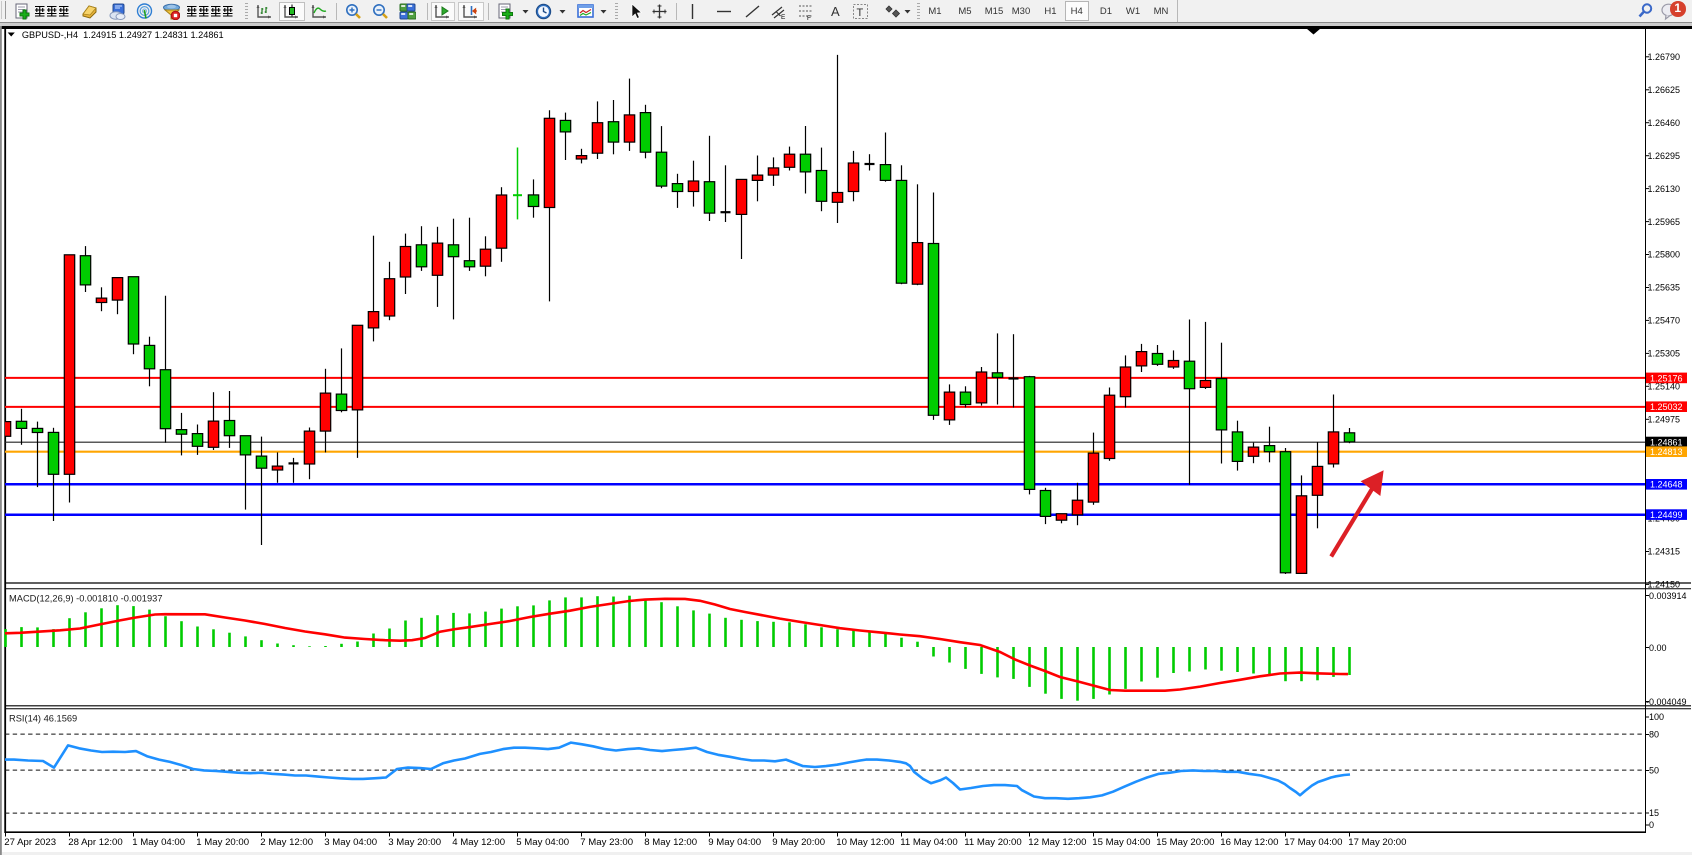 This screenshot has height=855, width=1692. I want to click on svg-text: 1.25635, so click(1664, 288).